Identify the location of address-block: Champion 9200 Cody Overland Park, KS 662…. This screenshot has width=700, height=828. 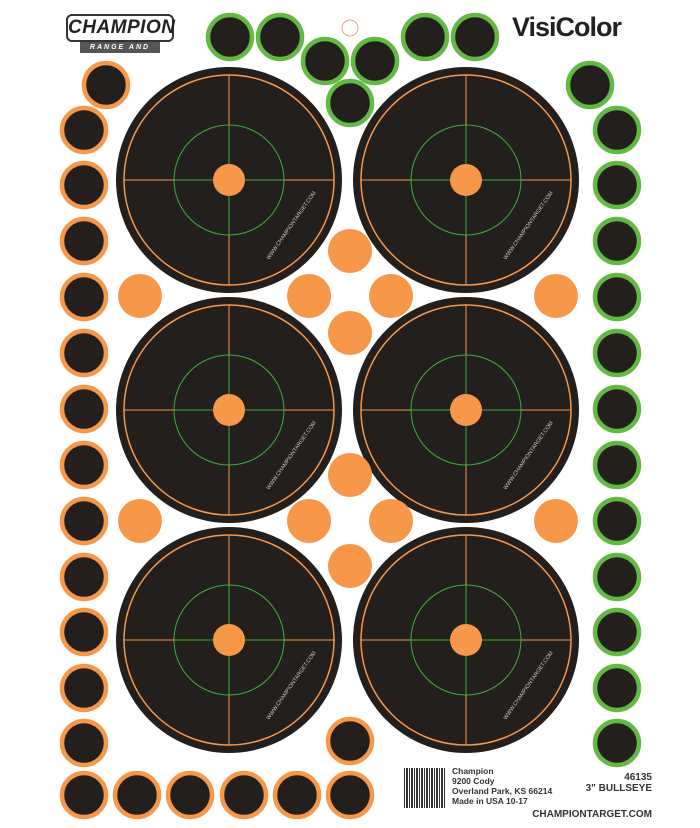
(502, 786).